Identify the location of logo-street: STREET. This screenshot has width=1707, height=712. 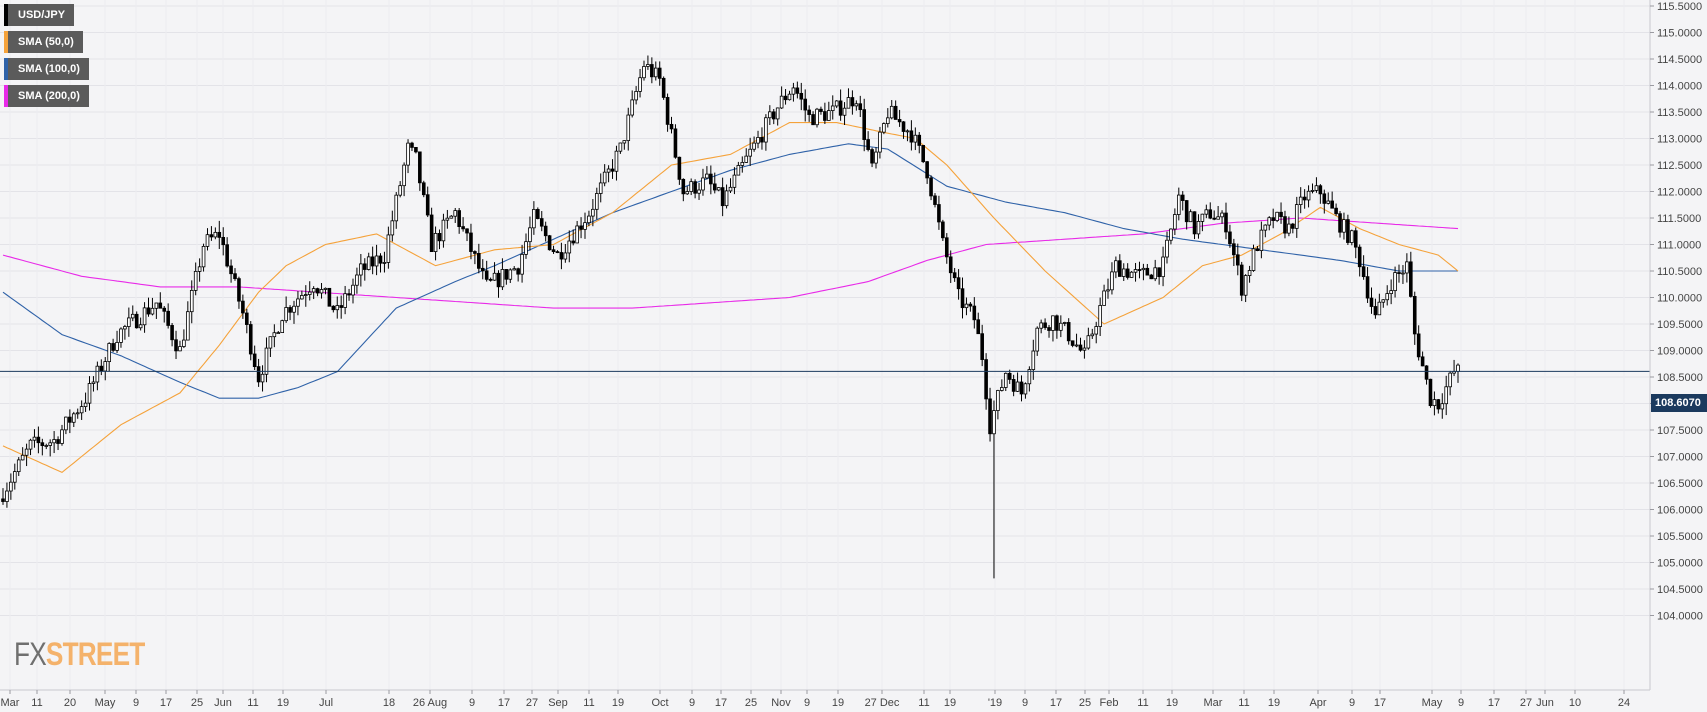
(95, 654).